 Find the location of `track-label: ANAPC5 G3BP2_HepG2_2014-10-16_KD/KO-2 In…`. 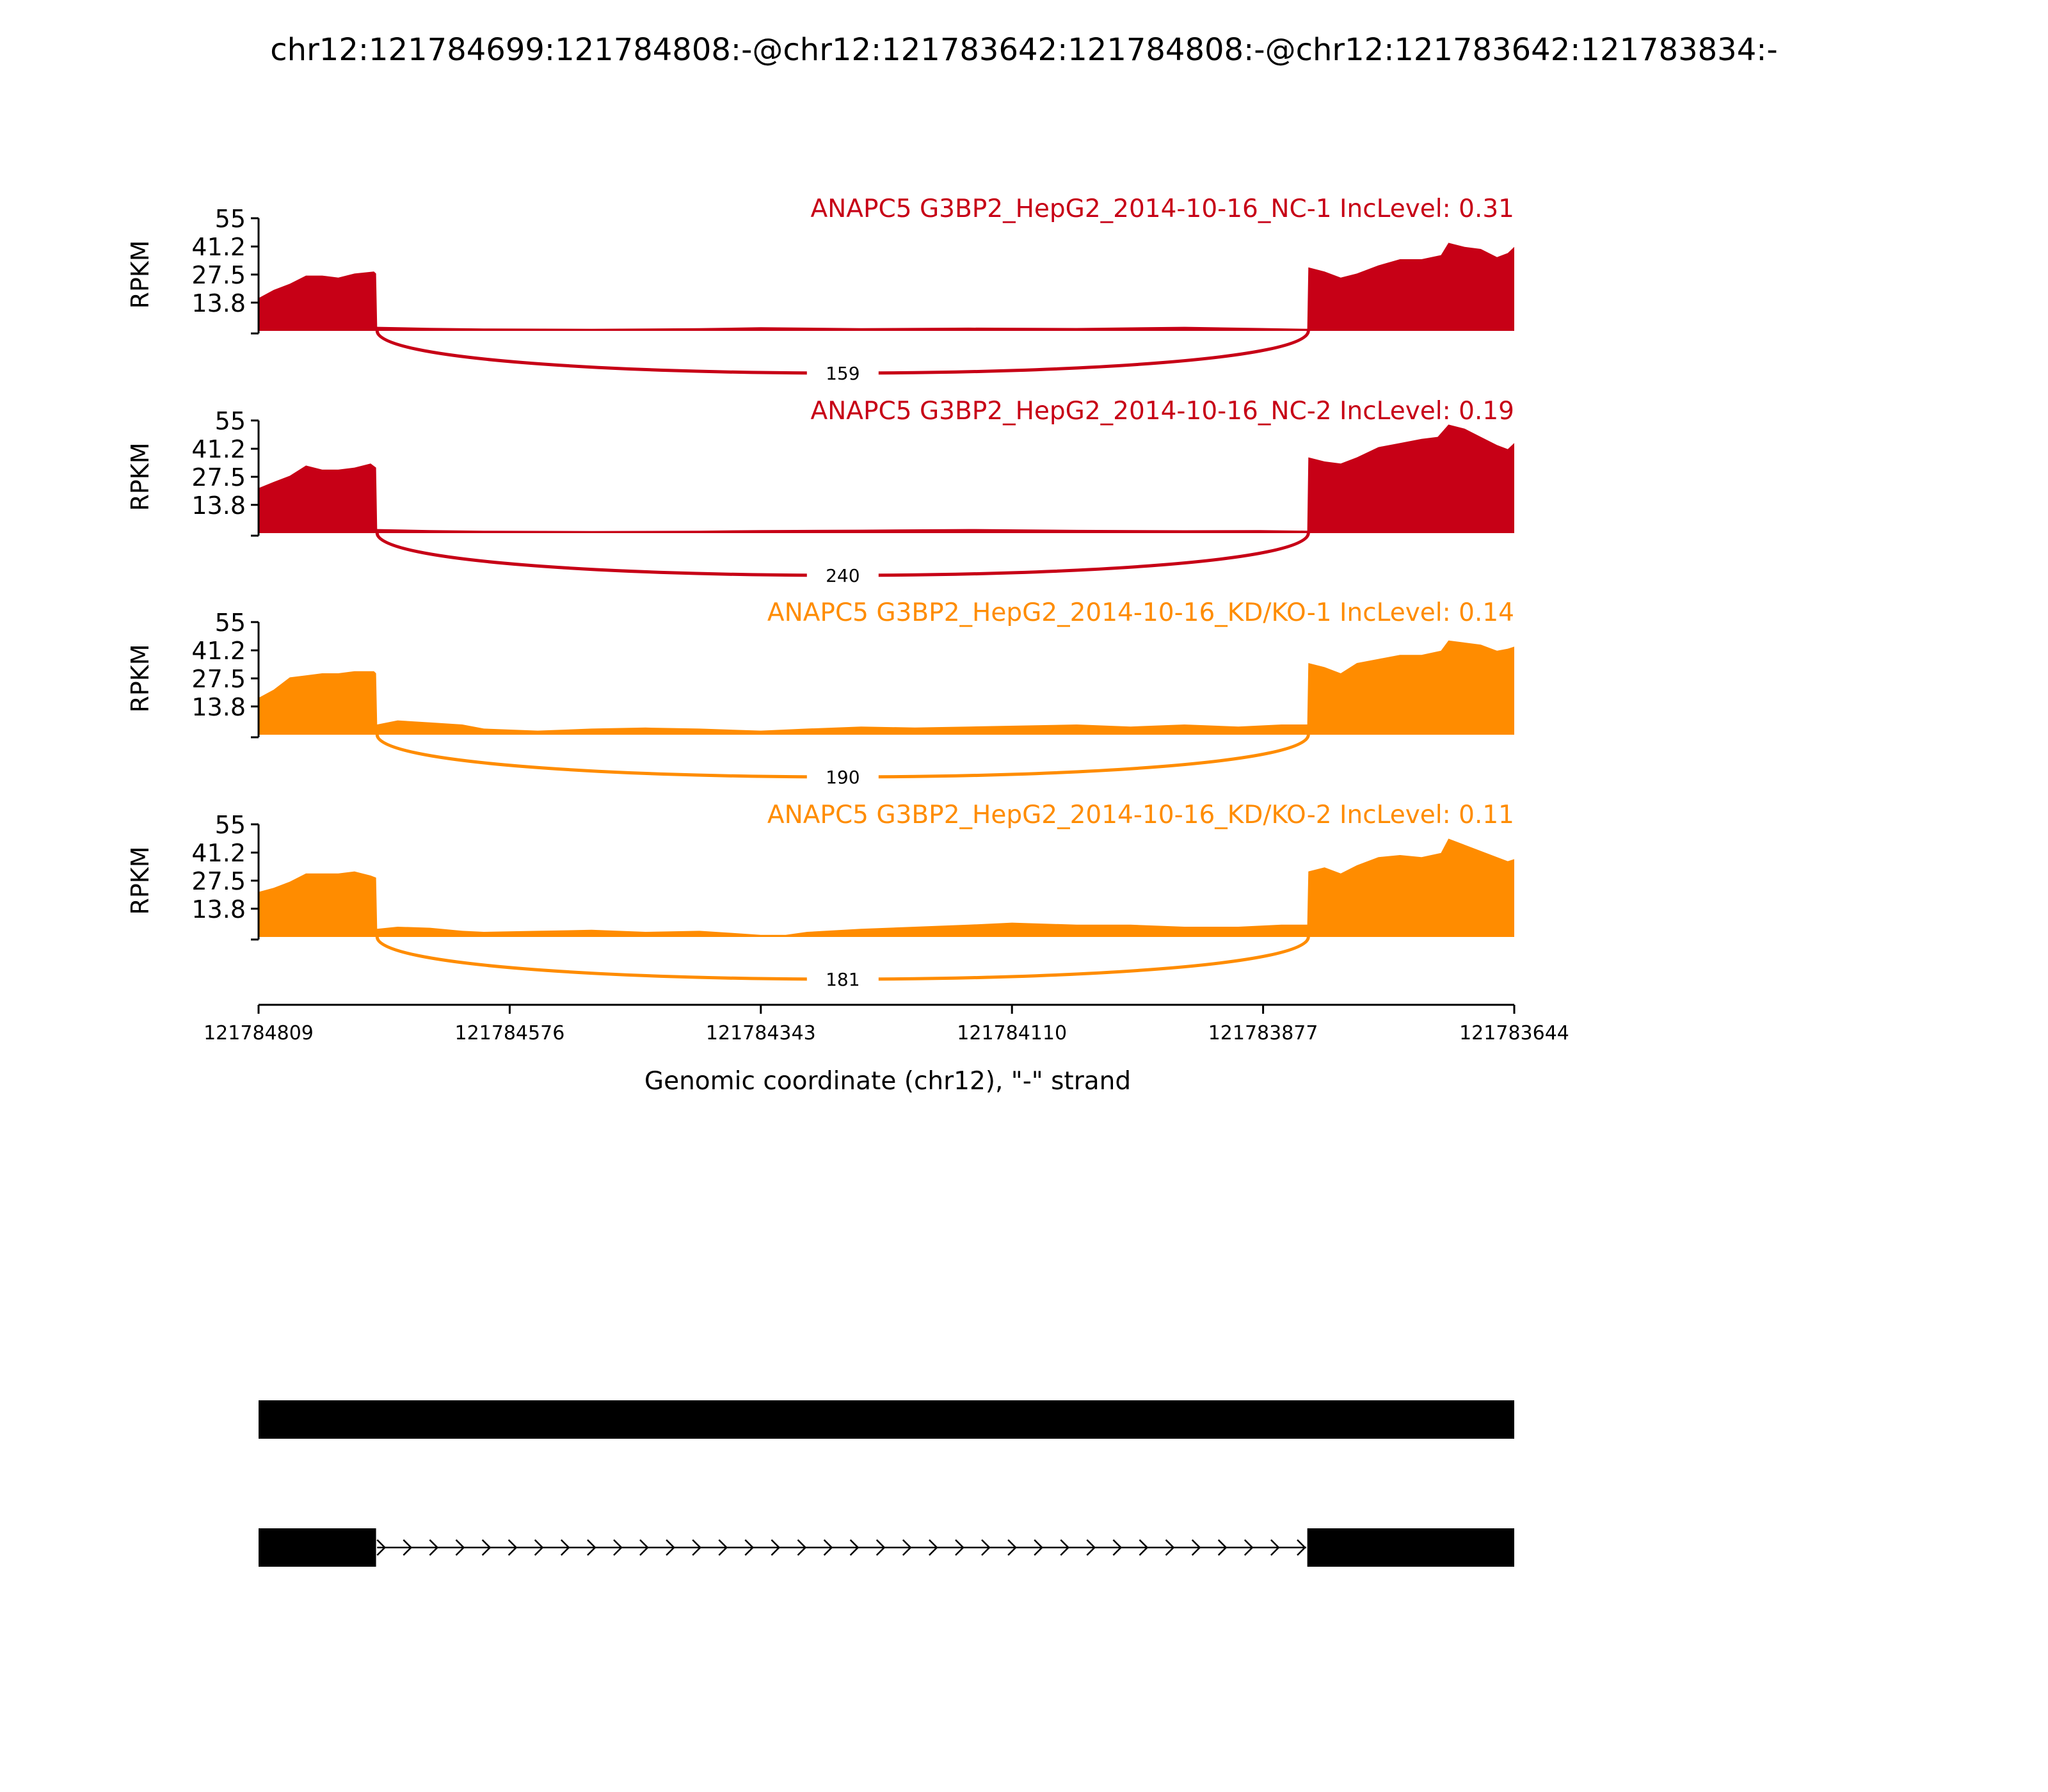

track-label: ANAPC5 G3BP2_HepG2_2014-10-16_KD/KO-2 In… is located at coordinates (1140, 815).